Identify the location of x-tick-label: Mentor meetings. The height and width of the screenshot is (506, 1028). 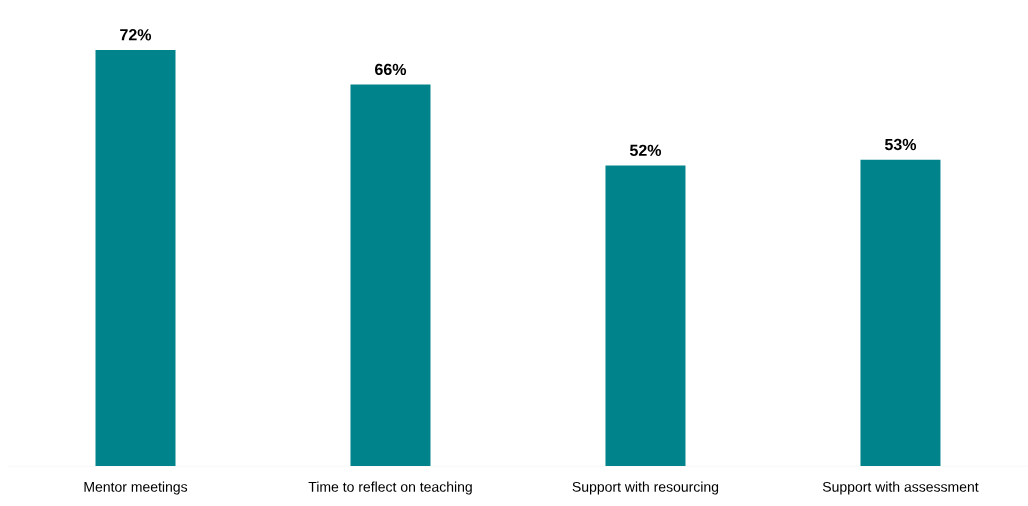
(136, 488).